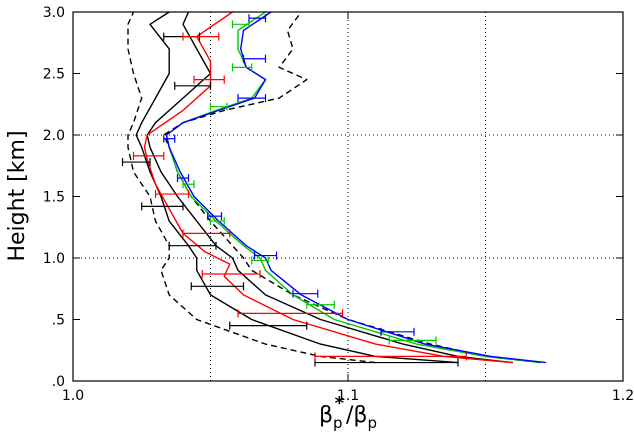 This screenshot has height=438, width=634. I want to click on y-tick-label-1: .5, so click(58, 321).